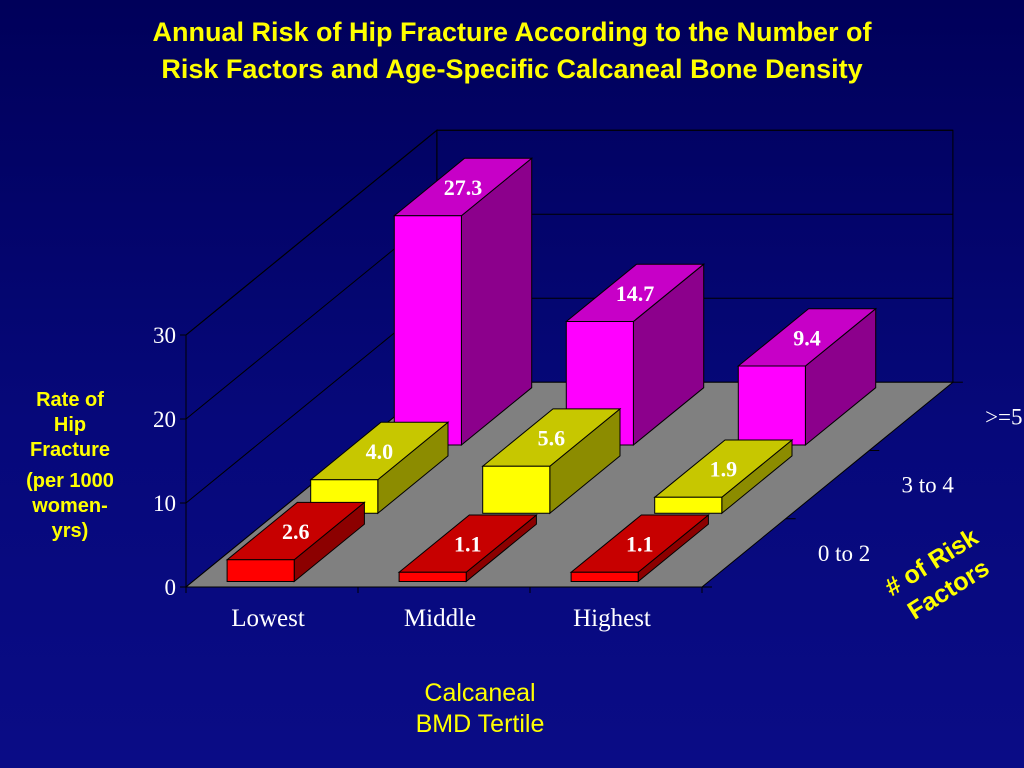 This screenshot has height=768, width=1024. What do you see at coordinates (268, 618) in the screenshot?
I see `x-tick-label-0: Lowest` at bounding box center [268, 618].